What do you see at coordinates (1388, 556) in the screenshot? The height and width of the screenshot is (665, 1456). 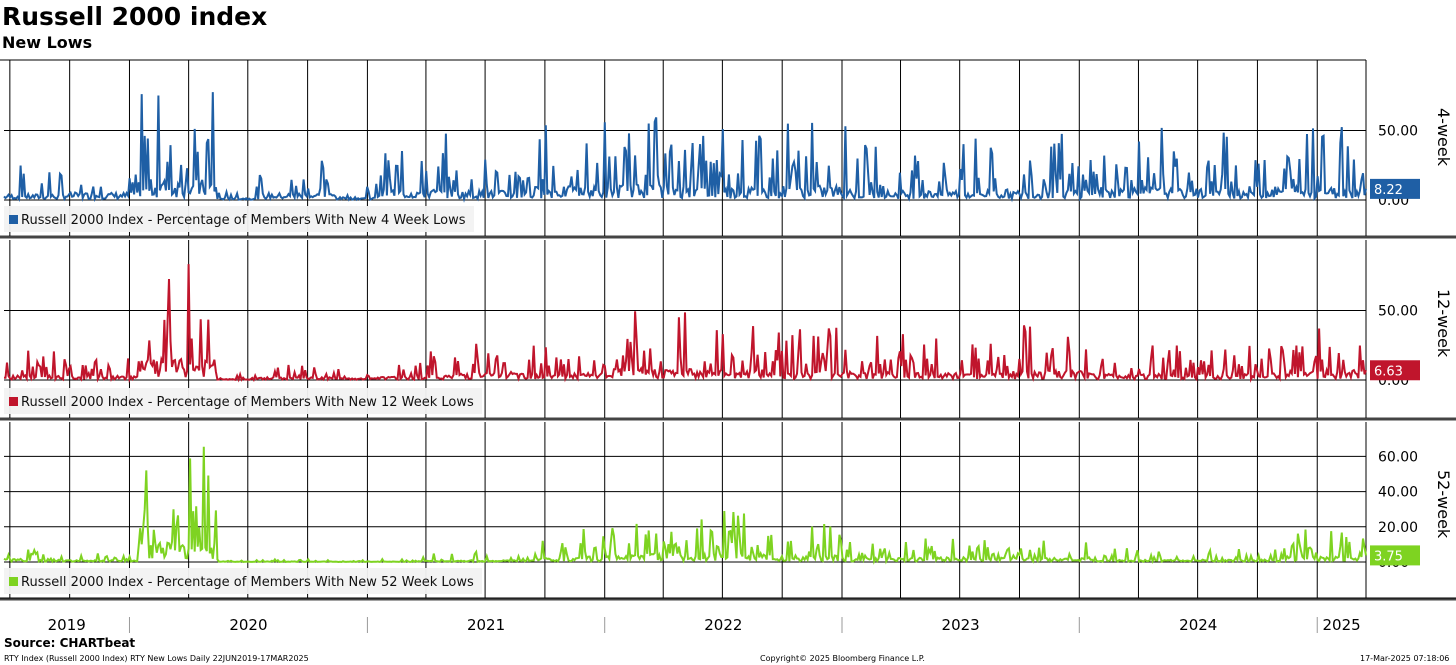 I see `last-value-label: 3.75` at bounding box center [1388, 556].